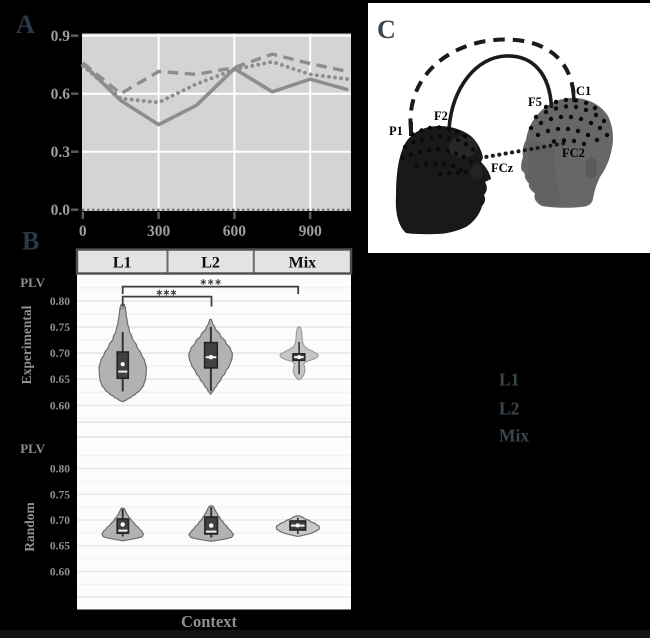 The width and height of the screenshot is (650, 638). What do you see at coordinates (25, 24) in the screenshot?
I see `svg-text: A` at bounding box center [25, 24].